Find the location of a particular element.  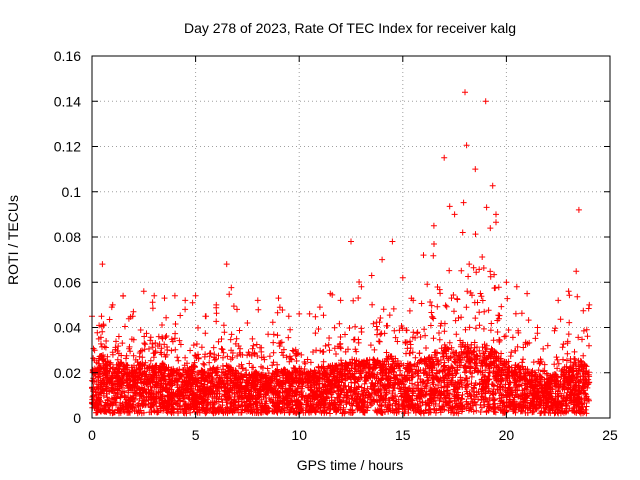

y-tick-label: 0.08 is located at coordinates (67, 237).